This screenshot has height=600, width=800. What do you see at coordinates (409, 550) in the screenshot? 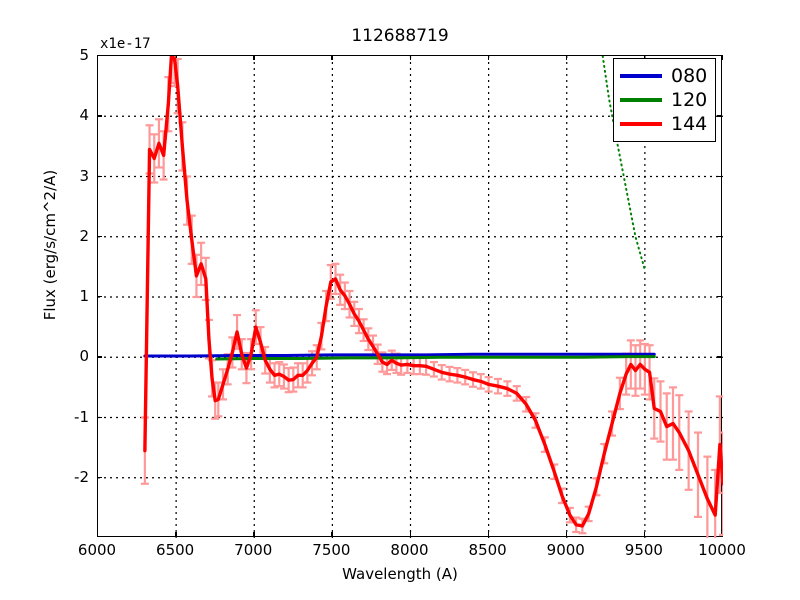
I see `x-tick-label: 8000` at bounding box center [409, 550].